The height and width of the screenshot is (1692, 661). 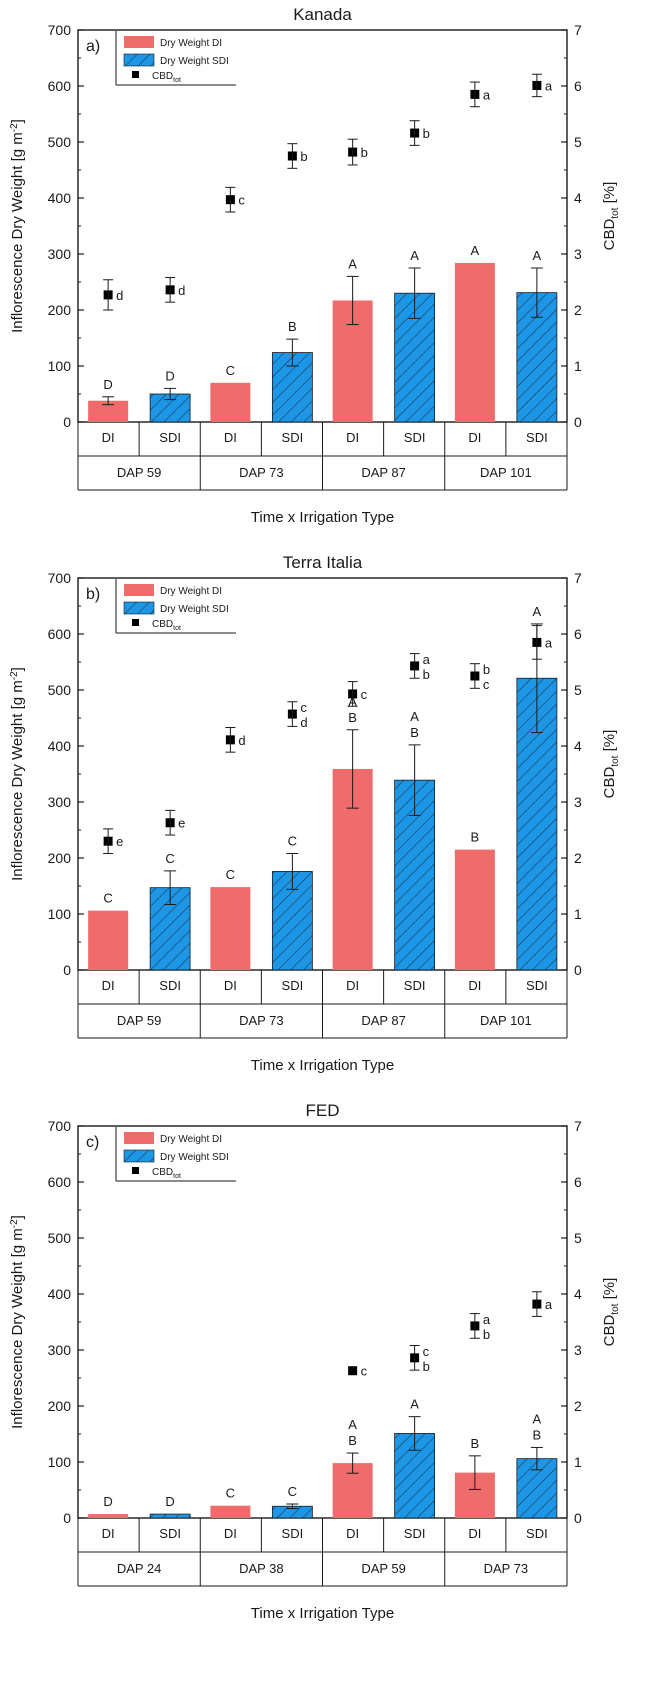 What do you see at coordinates (119, 841) in the screenshot?
I see `cbd-letter: e` at bounding box center [119, 841].